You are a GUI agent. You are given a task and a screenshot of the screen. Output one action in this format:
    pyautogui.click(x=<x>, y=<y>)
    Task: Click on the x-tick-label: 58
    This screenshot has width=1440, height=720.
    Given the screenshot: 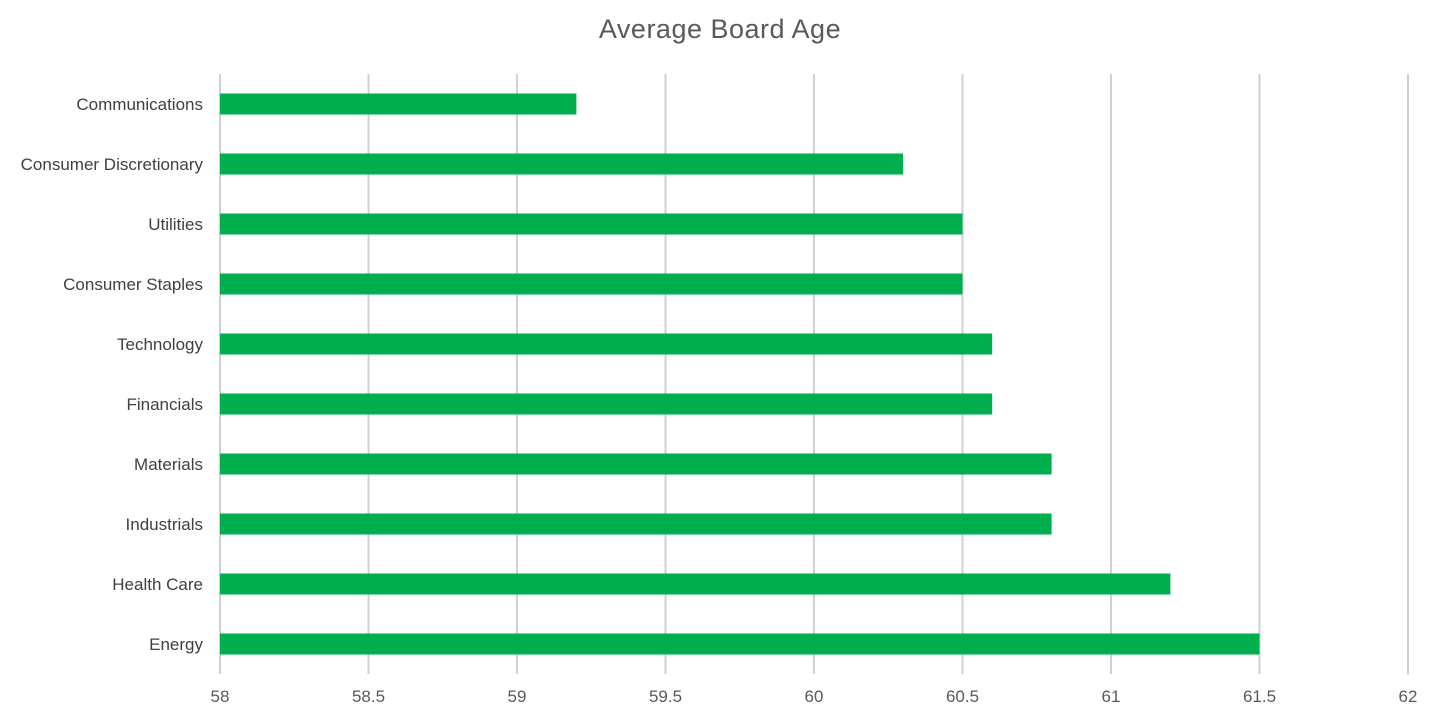 What is the action you would take?
    pyautogui.click(x=220, y=696)
    